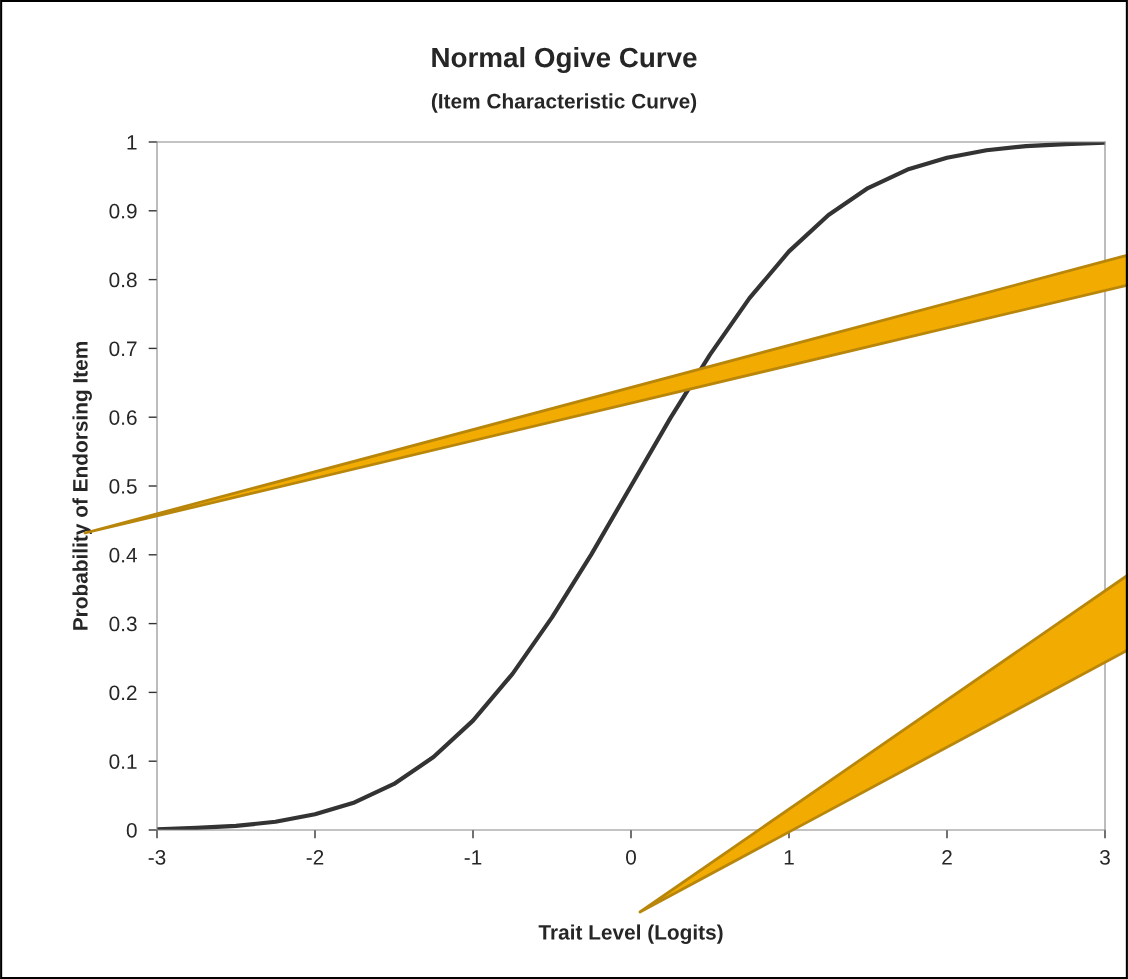 The width and height of the screenshot is (1128, 979). What do you see at coordinates (123, 417) in the screenshot?
I see `y-tick-label: 0.6` at bounding box center [123, 417].